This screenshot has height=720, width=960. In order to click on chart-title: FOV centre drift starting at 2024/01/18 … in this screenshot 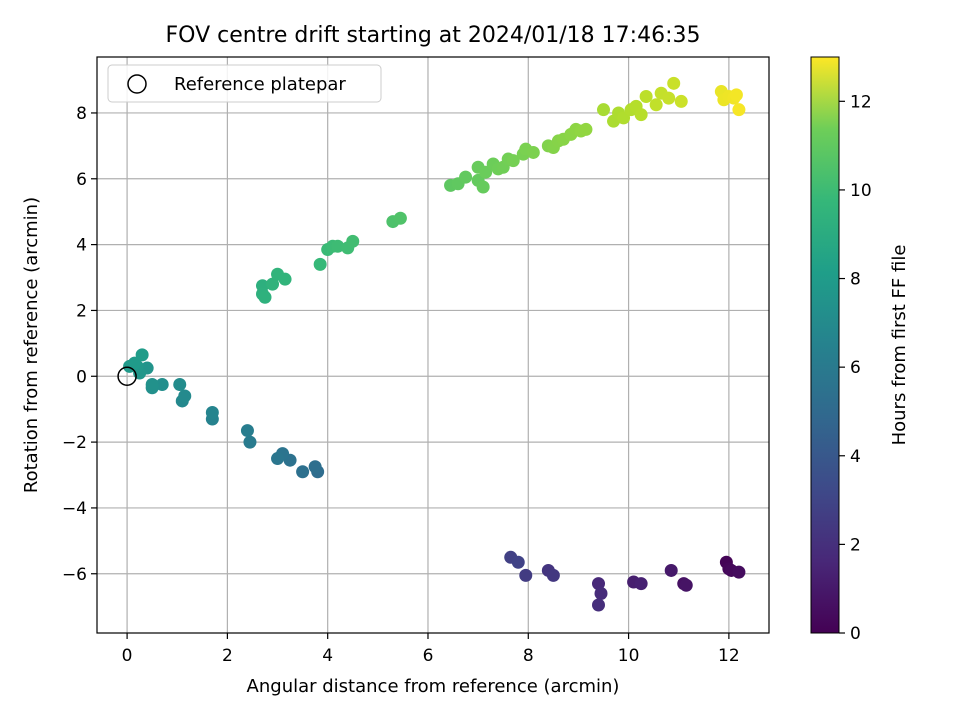, I will do `click(433, 35)`.